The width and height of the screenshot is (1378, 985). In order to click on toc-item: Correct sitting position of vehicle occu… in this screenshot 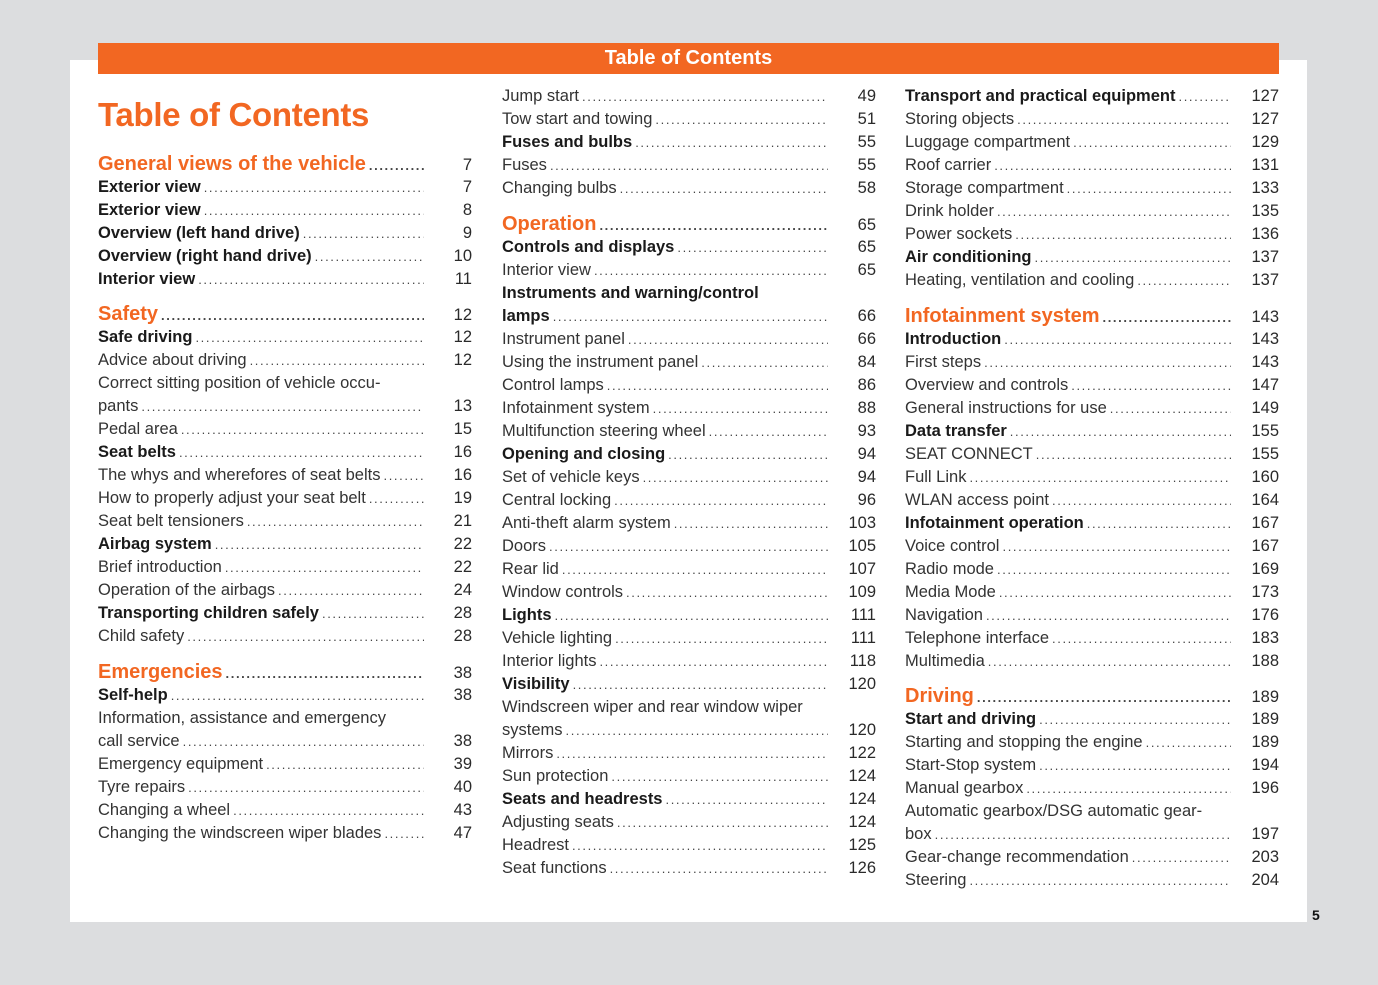, I will do `click(285, 395)`.